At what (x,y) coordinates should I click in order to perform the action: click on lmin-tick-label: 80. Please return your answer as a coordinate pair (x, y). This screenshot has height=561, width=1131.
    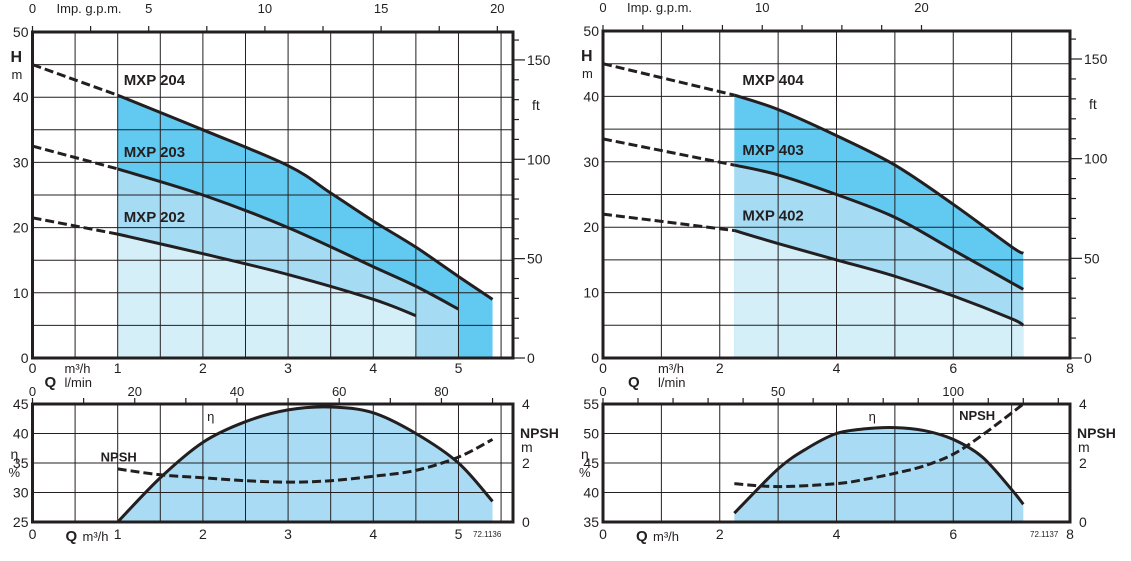
    Looking at the image, I should click on (441, 391).